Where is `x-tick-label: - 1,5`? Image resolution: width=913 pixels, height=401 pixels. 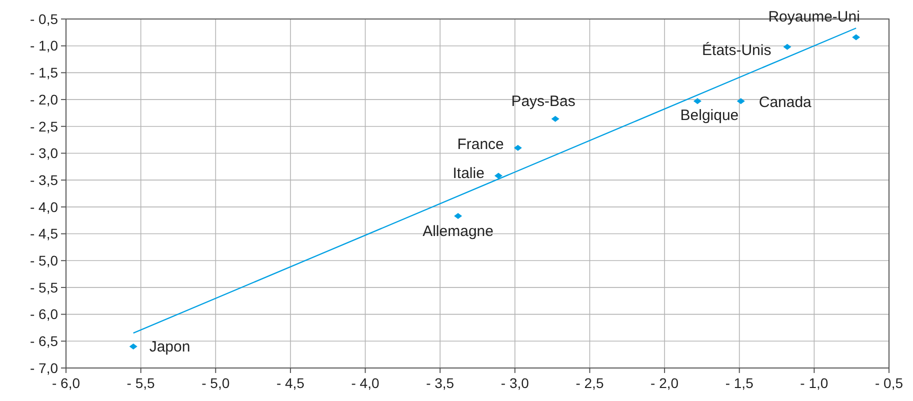 x-tick-label: - 1,5 is located at coordinates (739, 383).